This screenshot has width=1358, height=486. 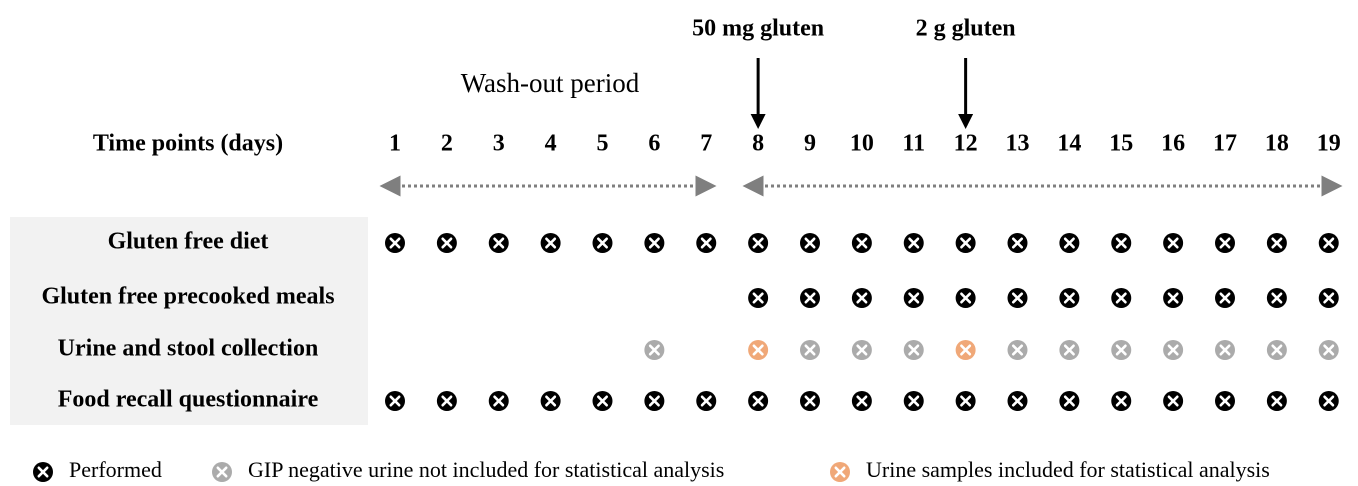 What do you see at coordinates (1173, 144) in the screenshot?
I see `day-label: 16` at bounding box center [1173, 144].